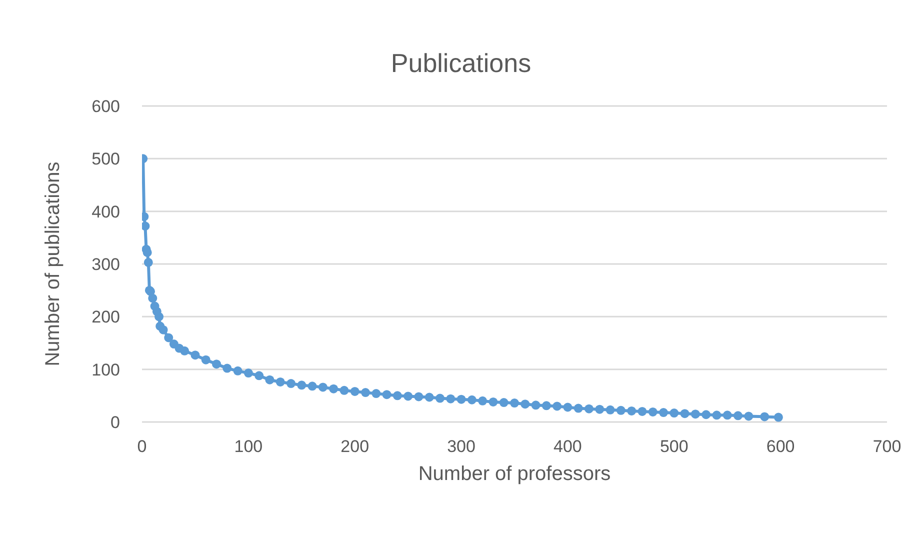  Describe the element at coordinates (142, 446) in the screenshot. I see `x-tick-label: 0` at that location.